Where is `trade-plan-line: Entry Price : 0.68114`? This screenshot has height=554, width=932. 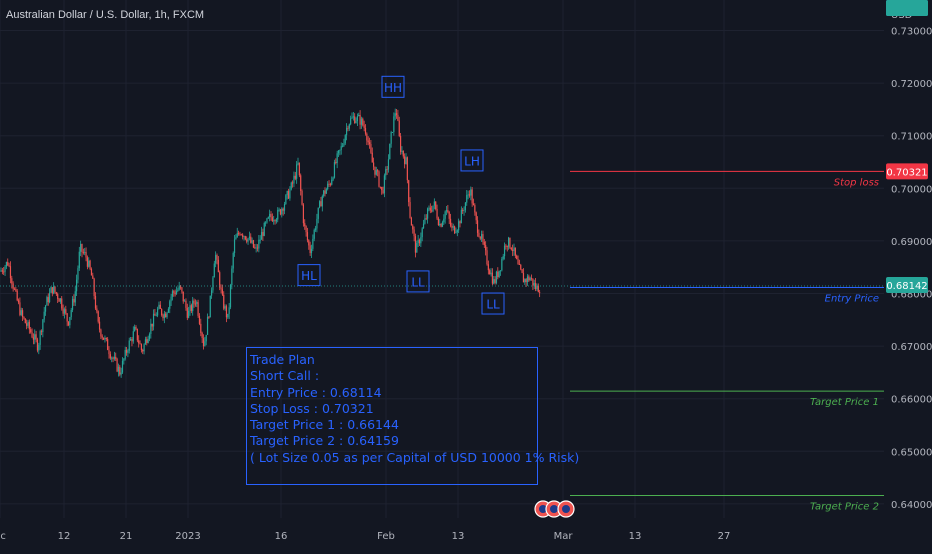 trade-plan-line: Entry Price : 0.68114 is located at coordinates (316, 392).